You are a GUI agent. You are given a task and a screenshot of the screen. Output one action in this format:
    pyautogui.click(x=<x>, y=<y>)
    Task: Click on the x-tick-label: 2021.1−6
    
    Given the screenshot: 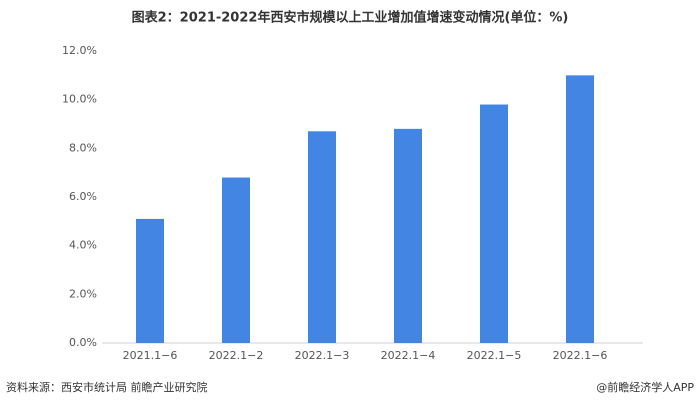 What is the action you would take?
    pyautogui.click(x=150, y=355)
    